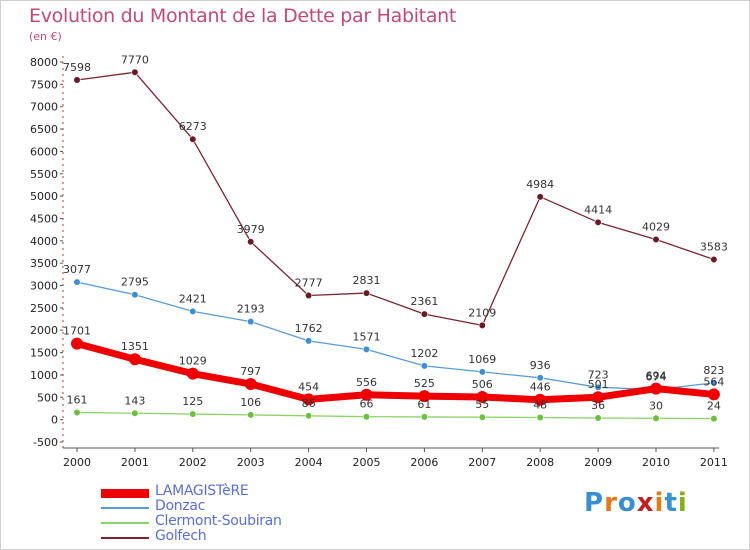 The width and height of the screenshot is (750, 550). I want to click on data-label-donzac: 2421, so click(193, 298).